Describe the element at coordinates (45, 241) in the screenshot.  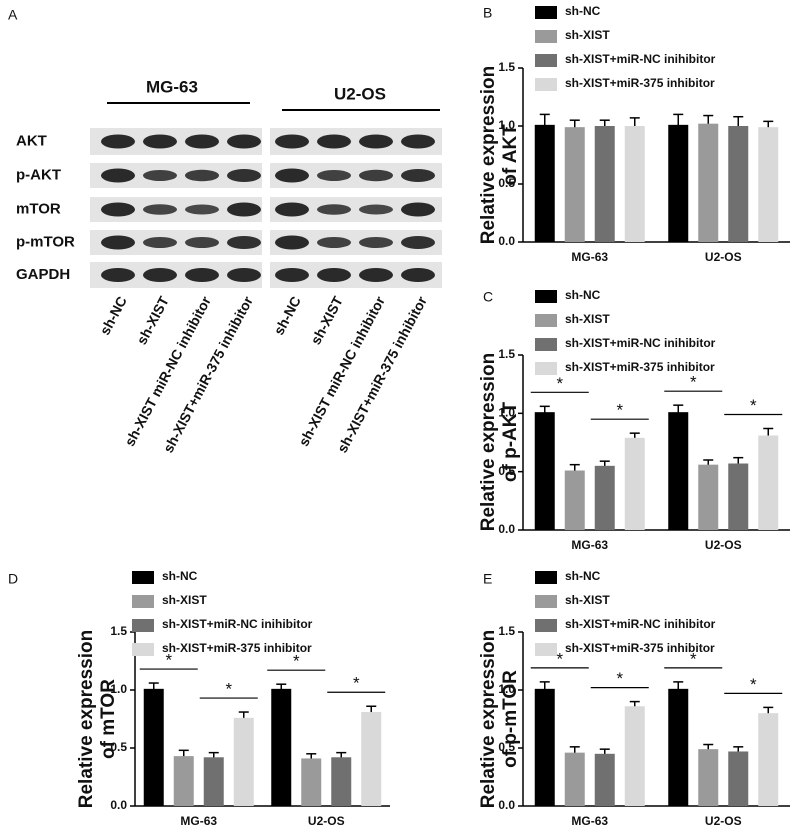
I see `blot-row-label: p-mTOR` at that location.